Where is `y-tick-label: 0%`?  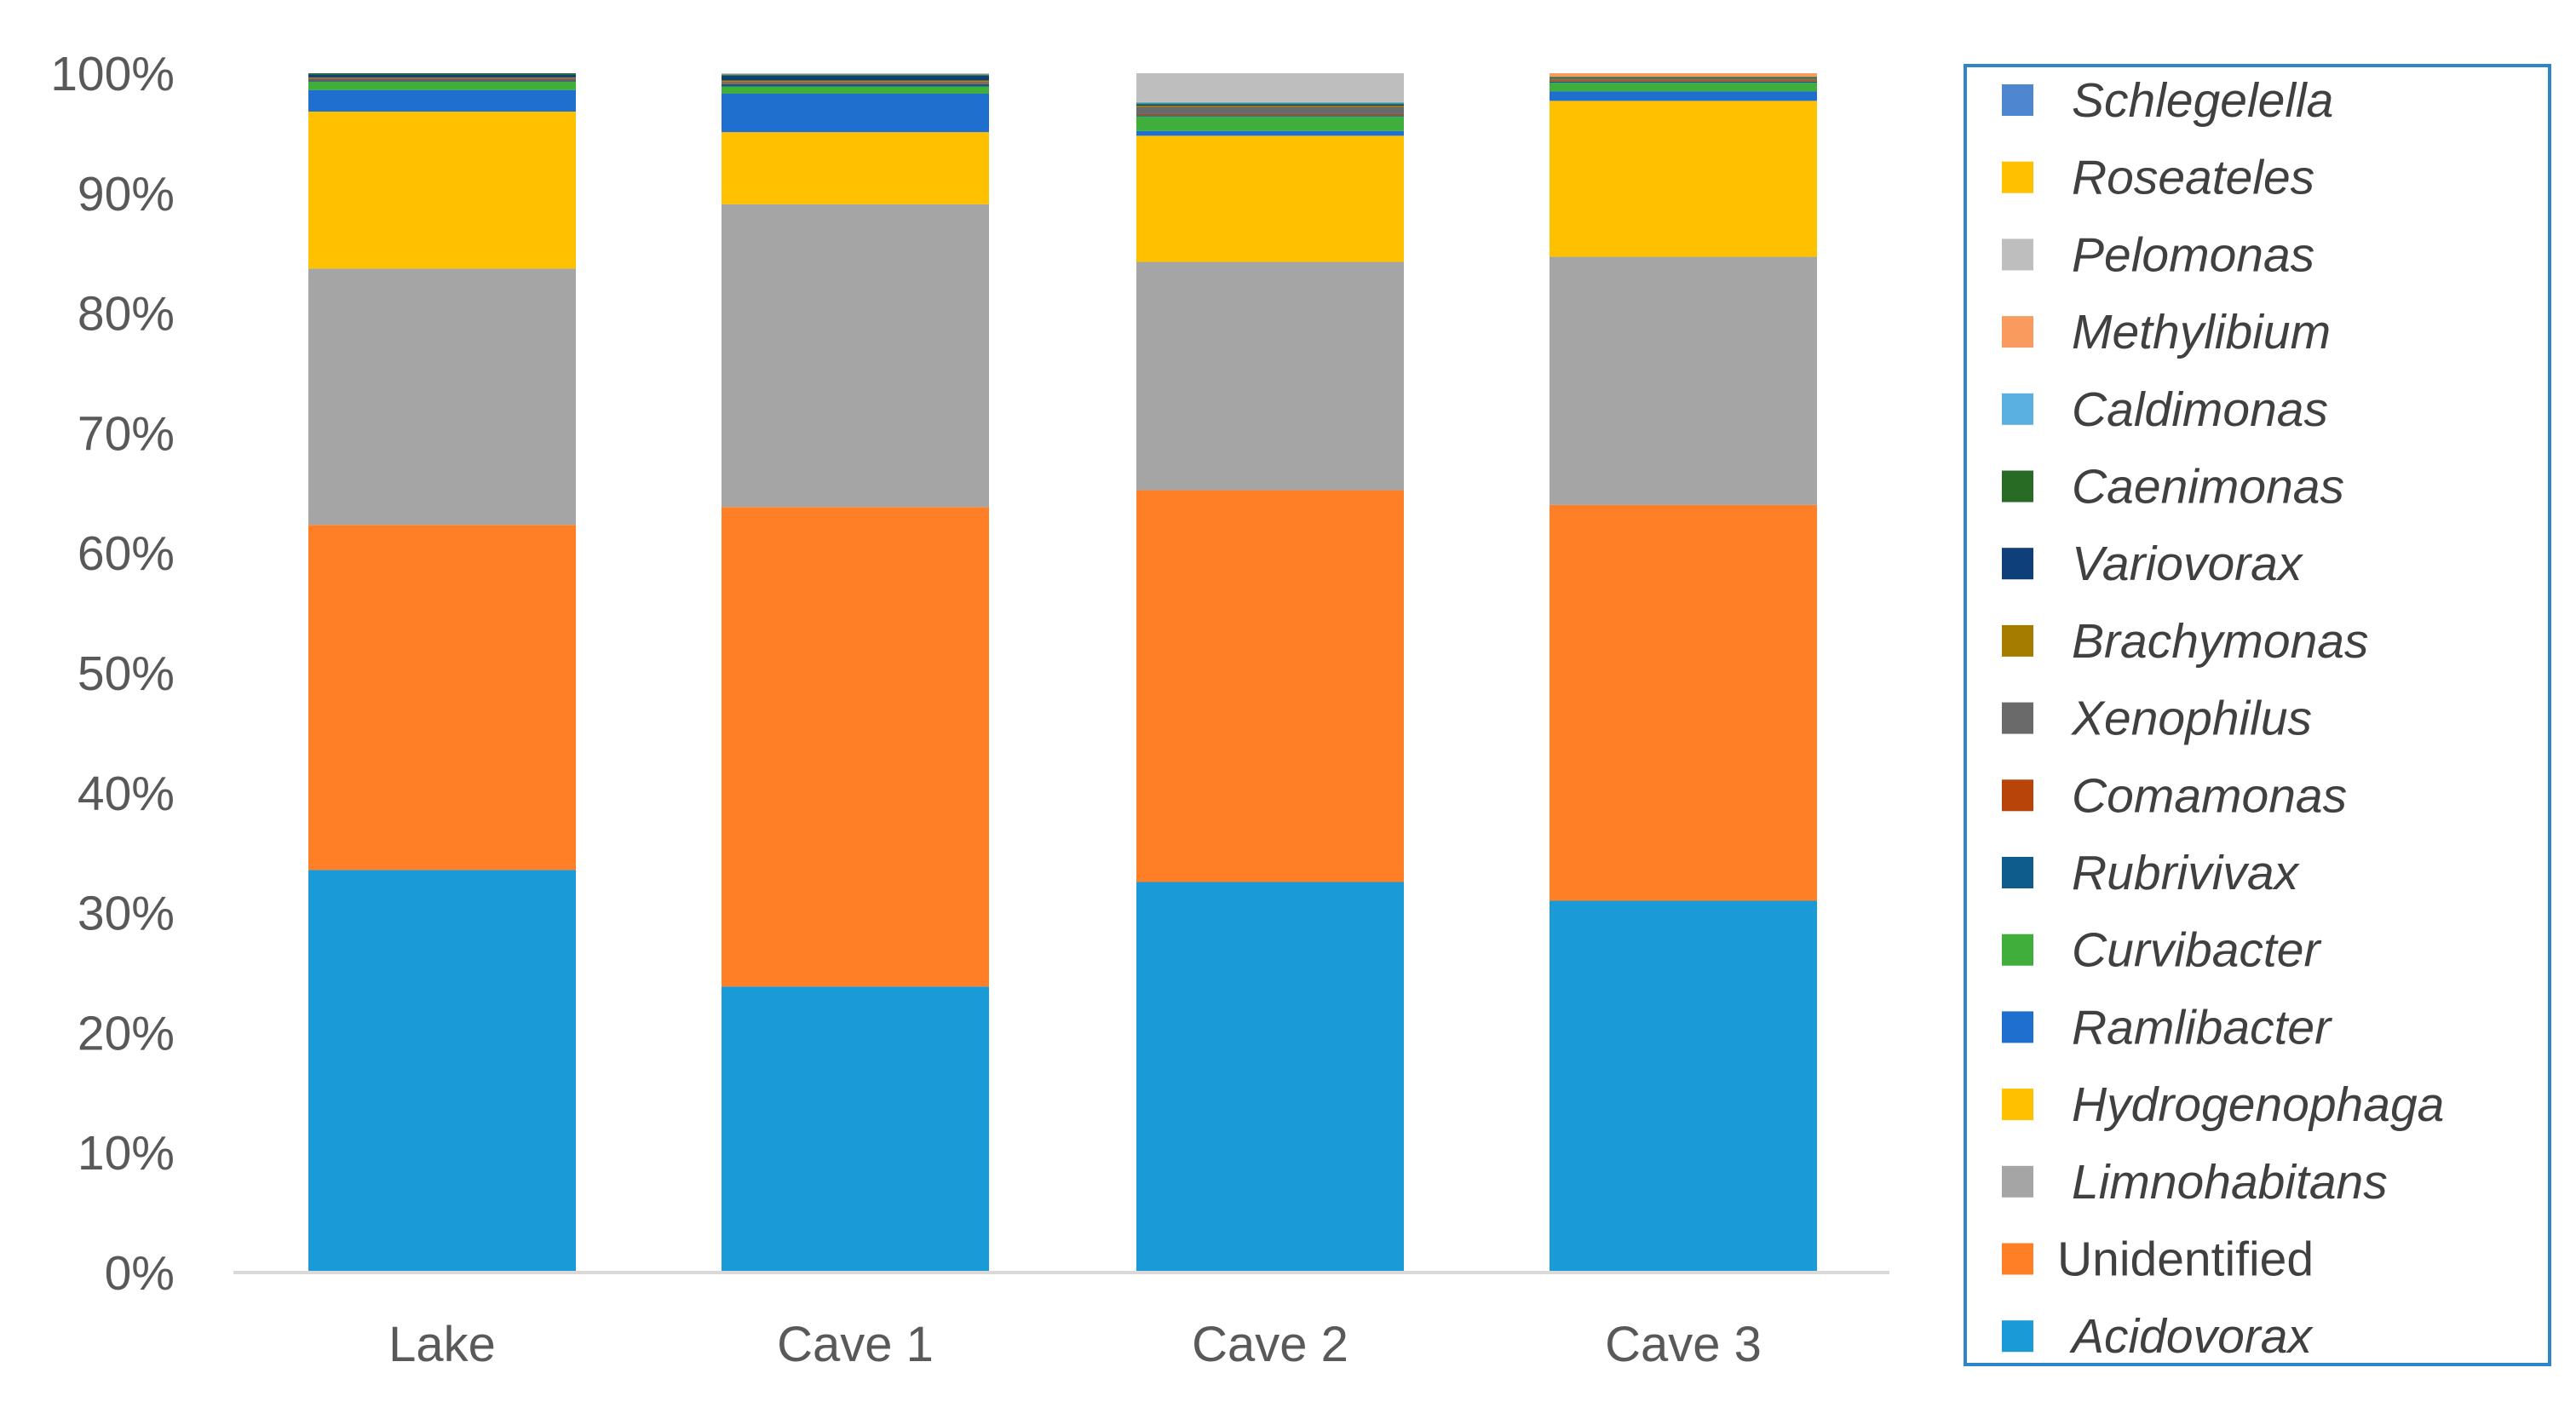 y-tick-label: 0% is located at coordinates (140, 1273).